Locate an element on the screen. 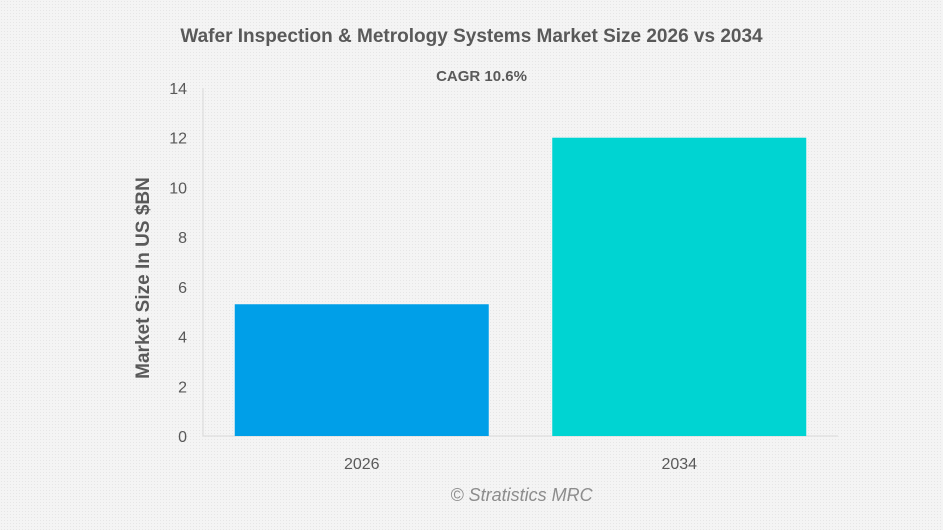  y-tick-label: 4 is located at coordinates (182, 338).